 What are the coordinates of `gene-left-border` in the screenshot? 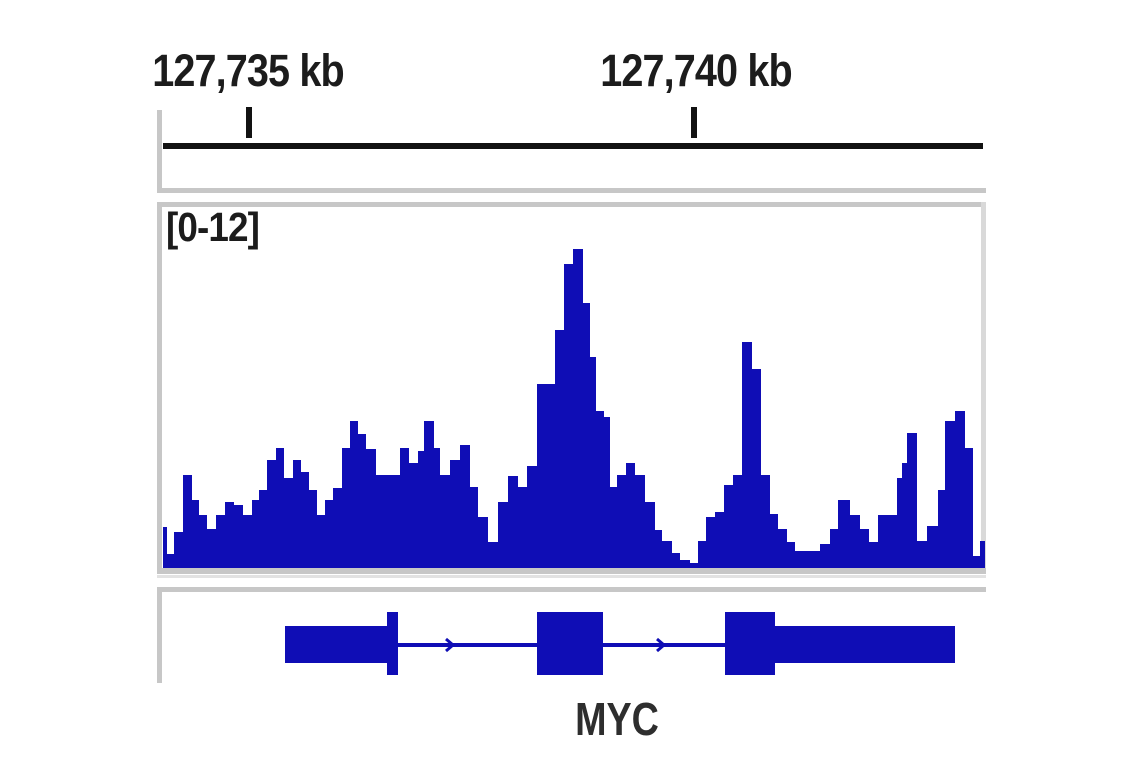 It's located at (159, 635).